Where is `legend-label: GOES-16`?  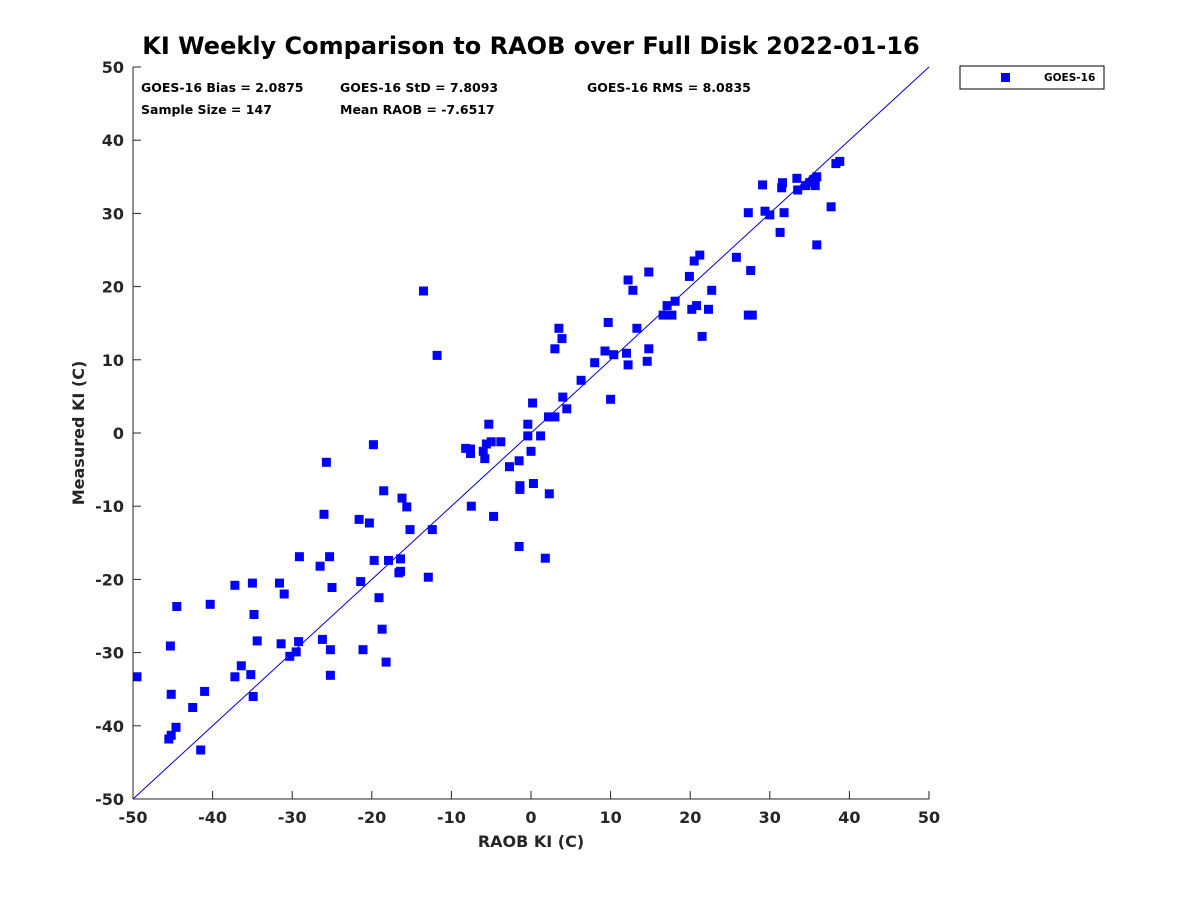
legend-label: GOES-16 is located at coordinates (1069, 78).